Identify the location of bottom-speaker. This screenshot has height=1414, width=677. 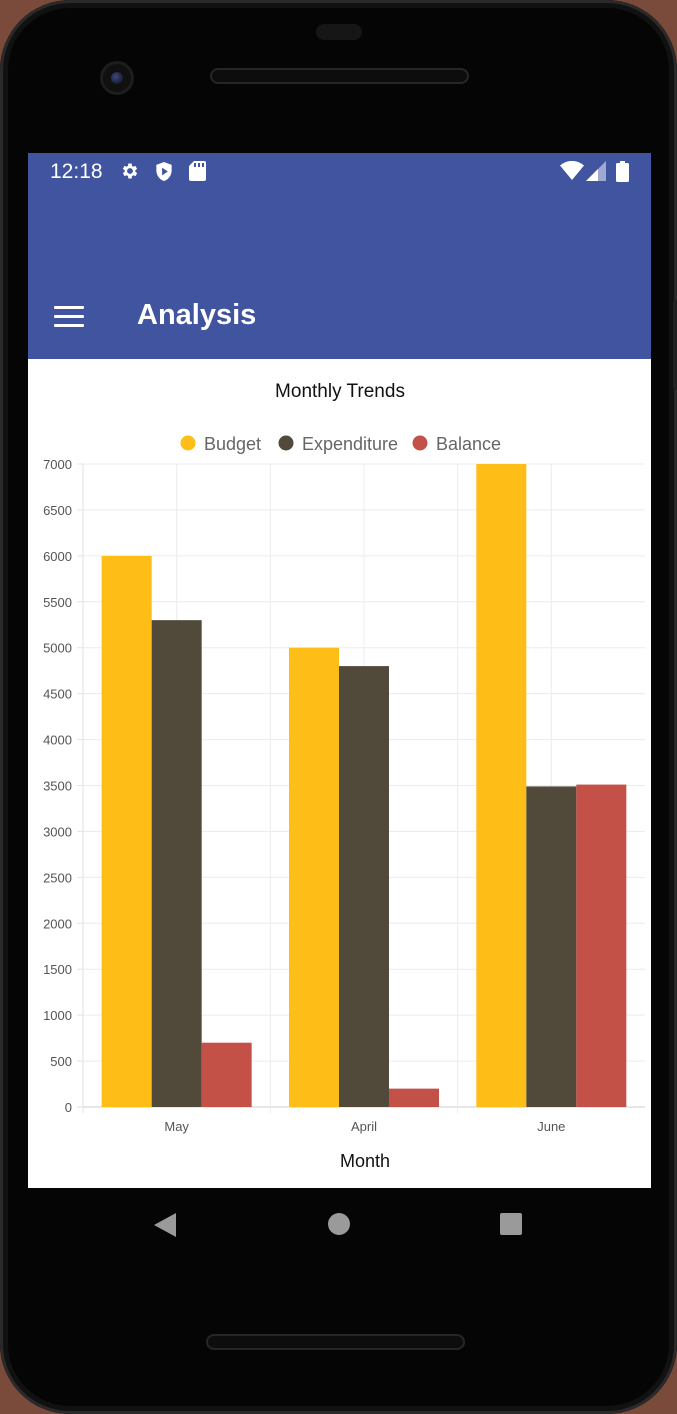
(335, 1342).